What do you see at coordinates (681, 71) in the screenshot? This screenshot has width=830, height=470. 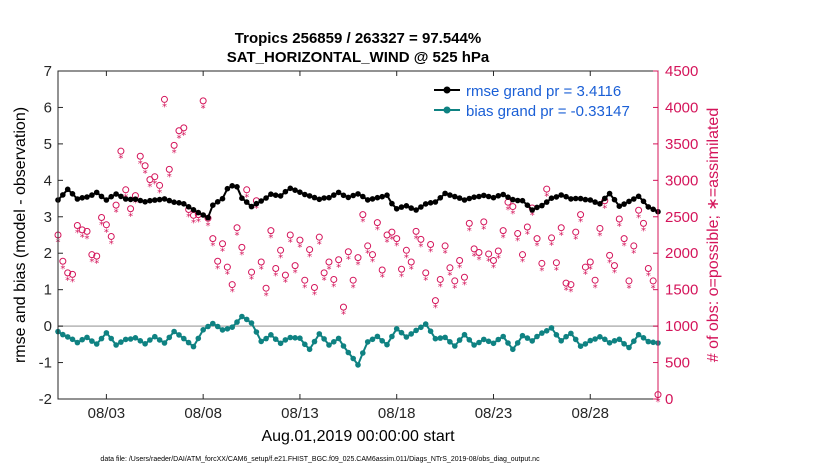 I see `y-right-tick-label: 4500` at bounding box center [681, 71].